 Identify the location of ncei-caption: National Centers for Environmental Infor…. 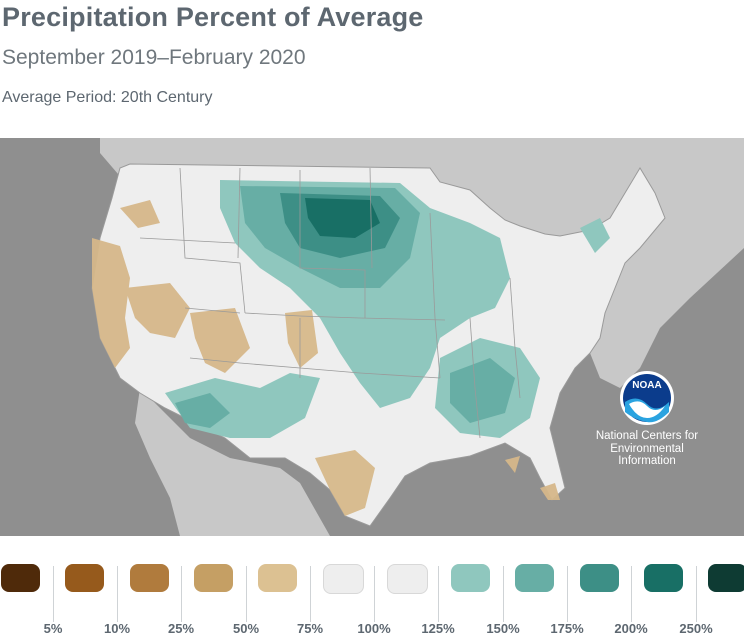
(647, 449).